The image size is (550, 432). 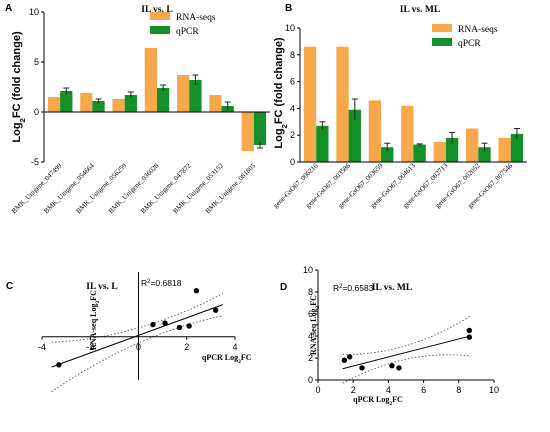 I want to click on panel-c-r-squared: R2=0.6818, so click(x=161, y=283).